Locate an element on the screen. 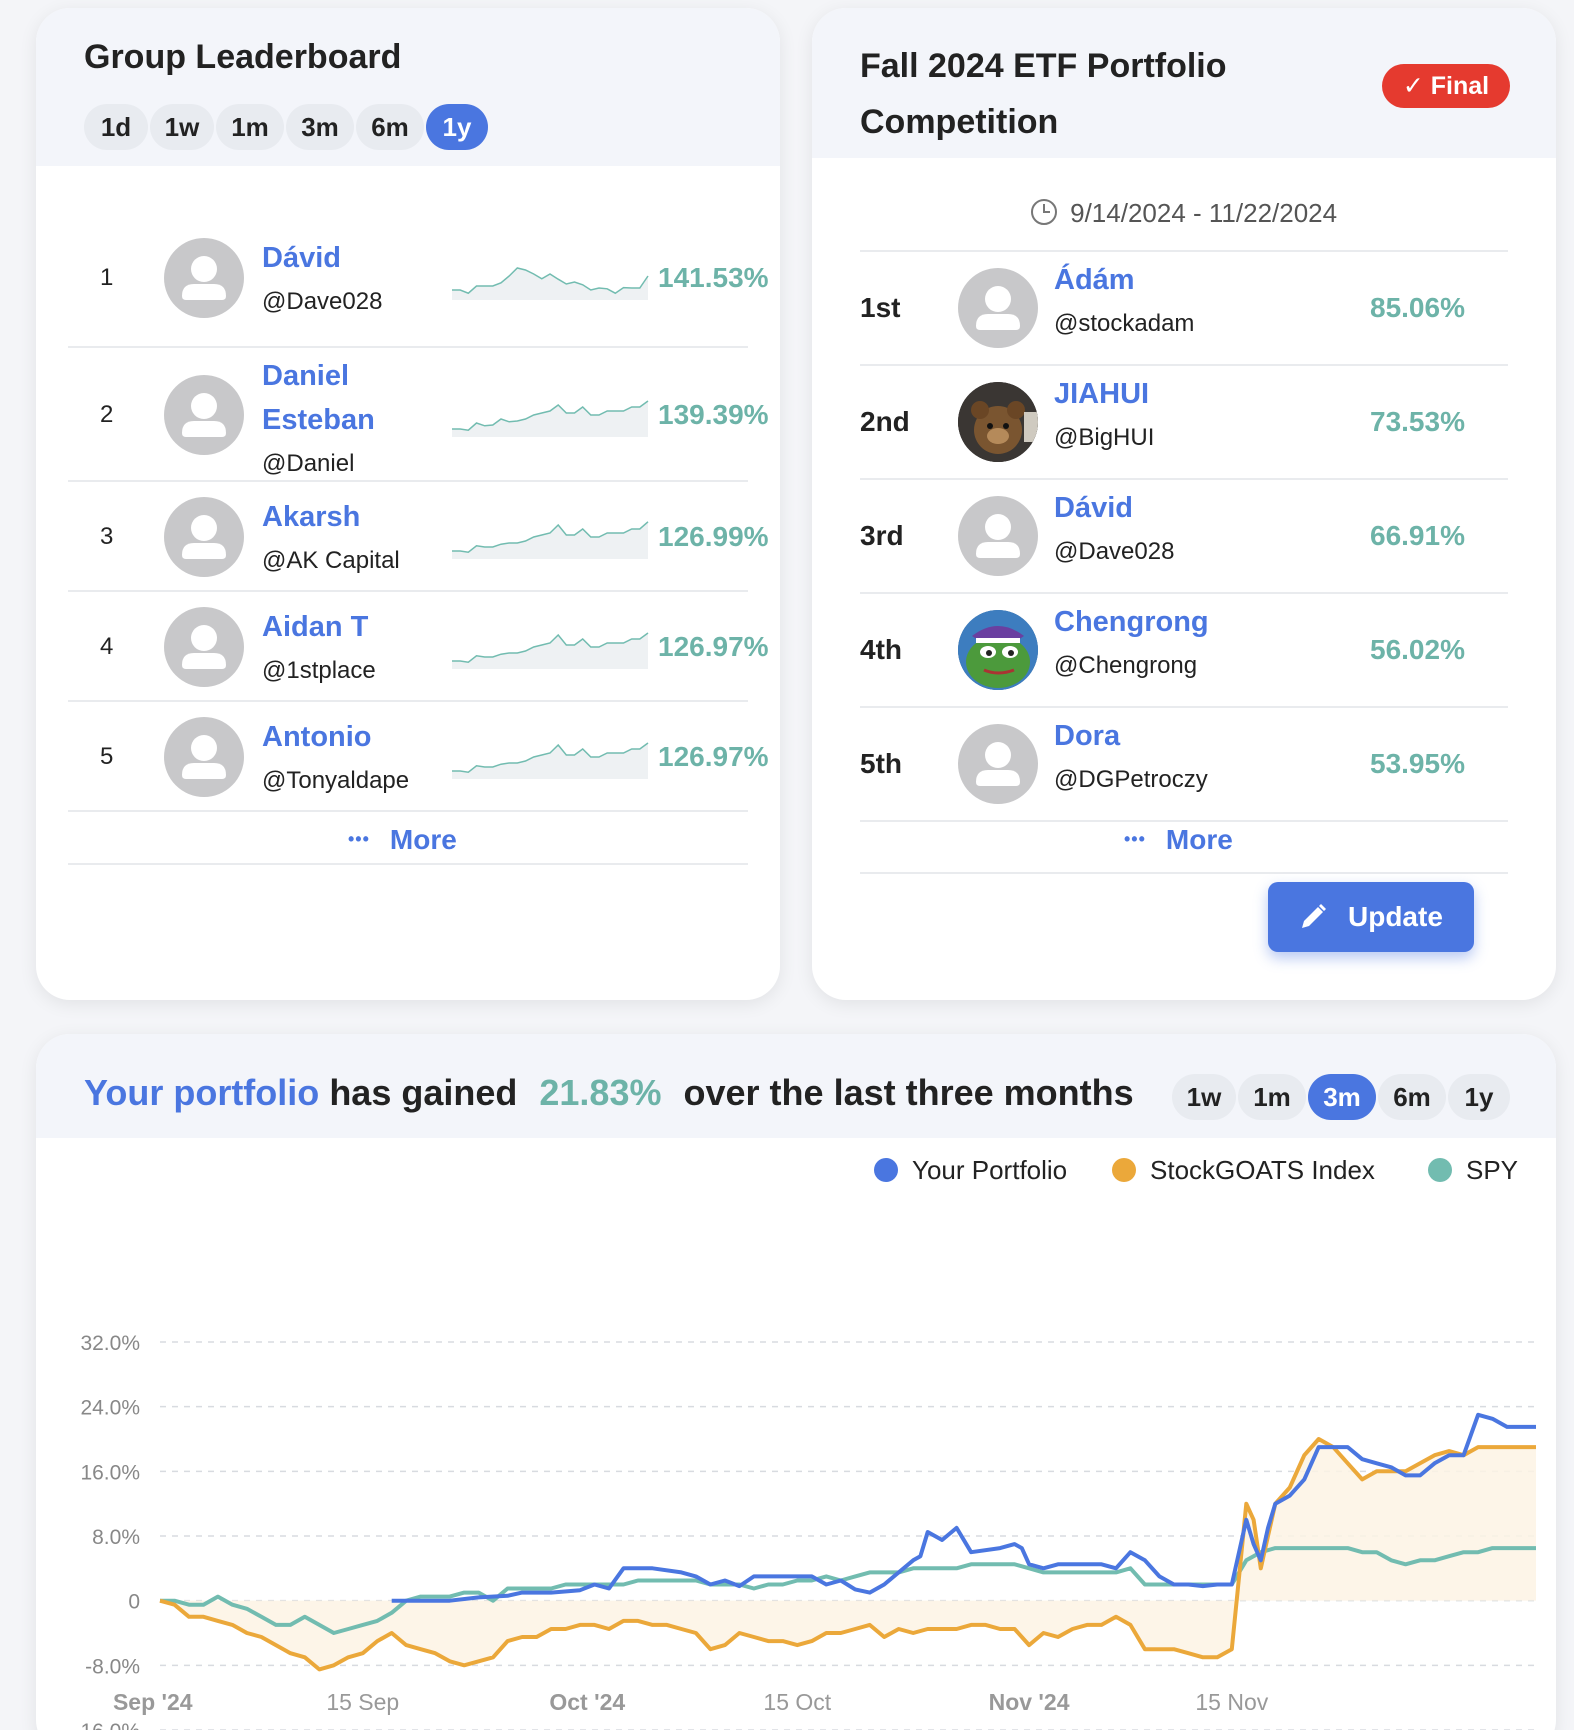 The height and width of the screenshot is (1730, 1574). competition-row: 1st Ádám @stockadam 85.06% is located at coordinates (1184, 309).